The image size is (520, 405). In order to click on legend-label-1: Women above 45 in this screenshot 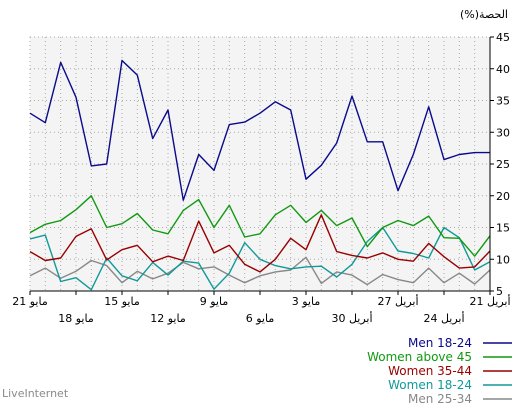, I will do `click(419, 357)`.